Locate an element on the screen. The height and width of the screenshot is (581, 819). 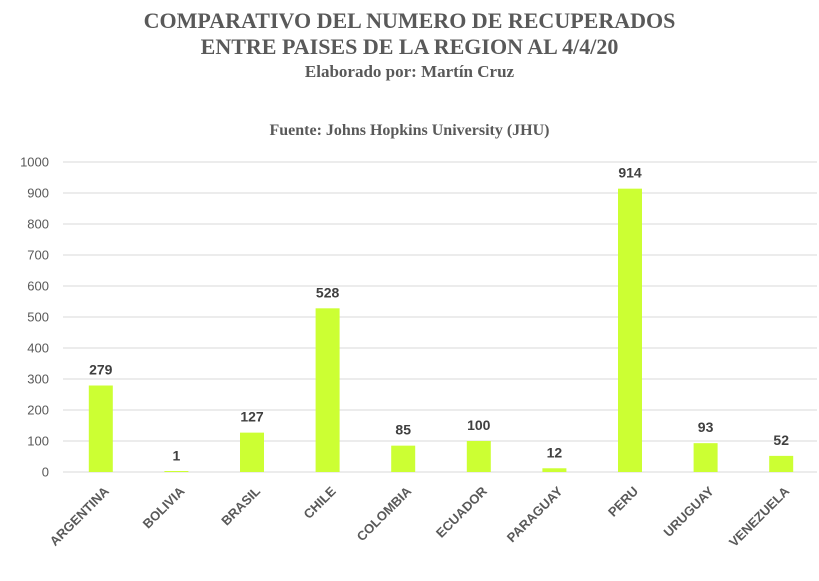
y-tick-label: 300 is located at coordinates (38, 379).